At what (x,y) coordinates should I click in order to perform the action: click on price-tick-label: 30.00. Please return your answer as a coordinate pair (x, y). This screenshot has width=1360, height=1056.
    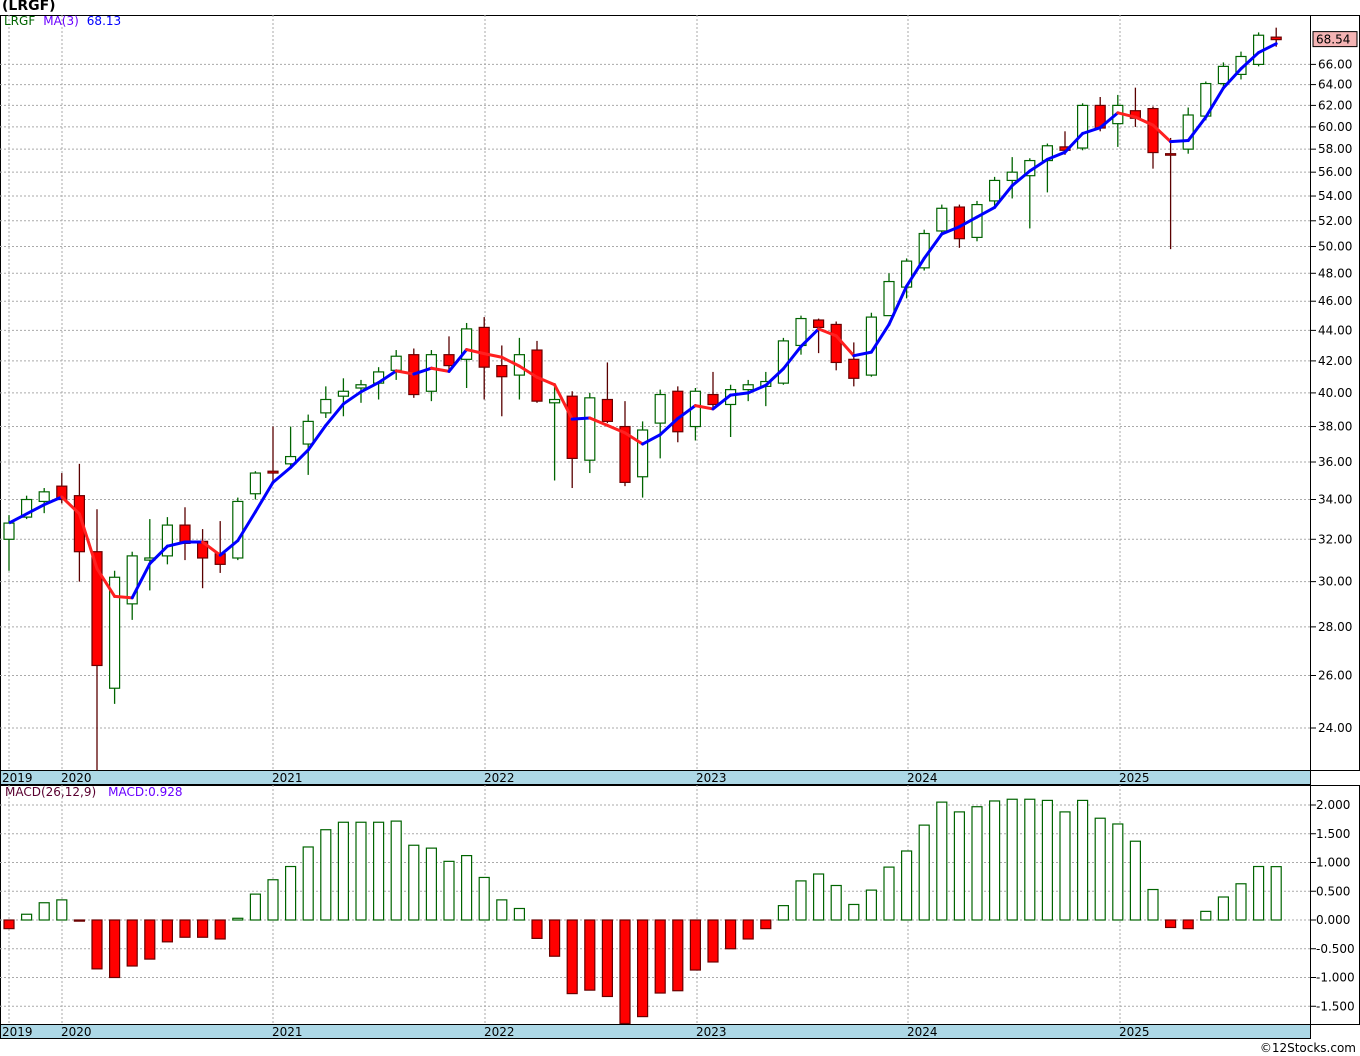
    Looking at the image, I should click on (1335, 582).